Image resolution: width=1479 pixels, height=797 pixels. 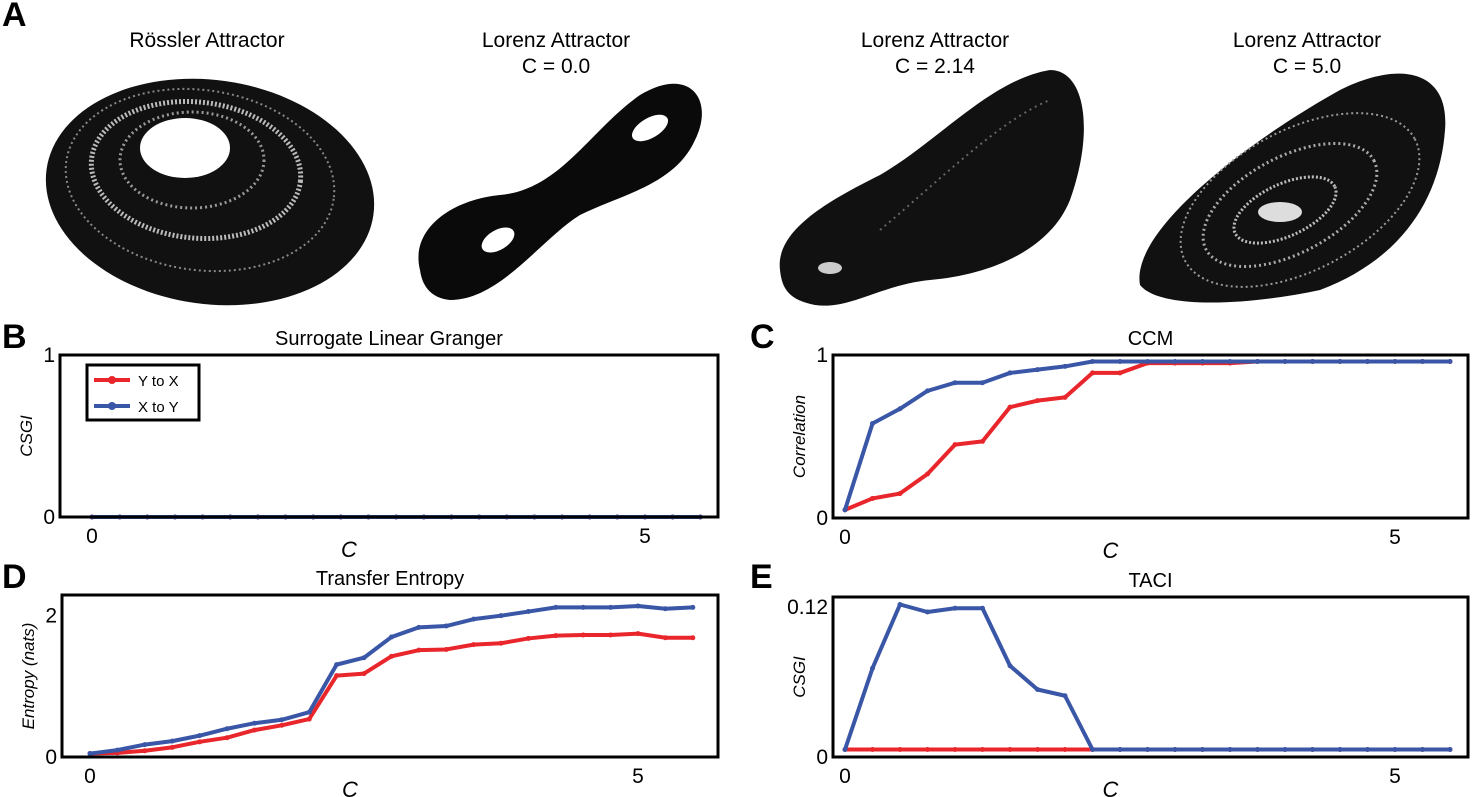 What do you see at coordinates (51, 616) in the screenshot?
I see `y-tick-label: 2` at bounding box center [51, 616].